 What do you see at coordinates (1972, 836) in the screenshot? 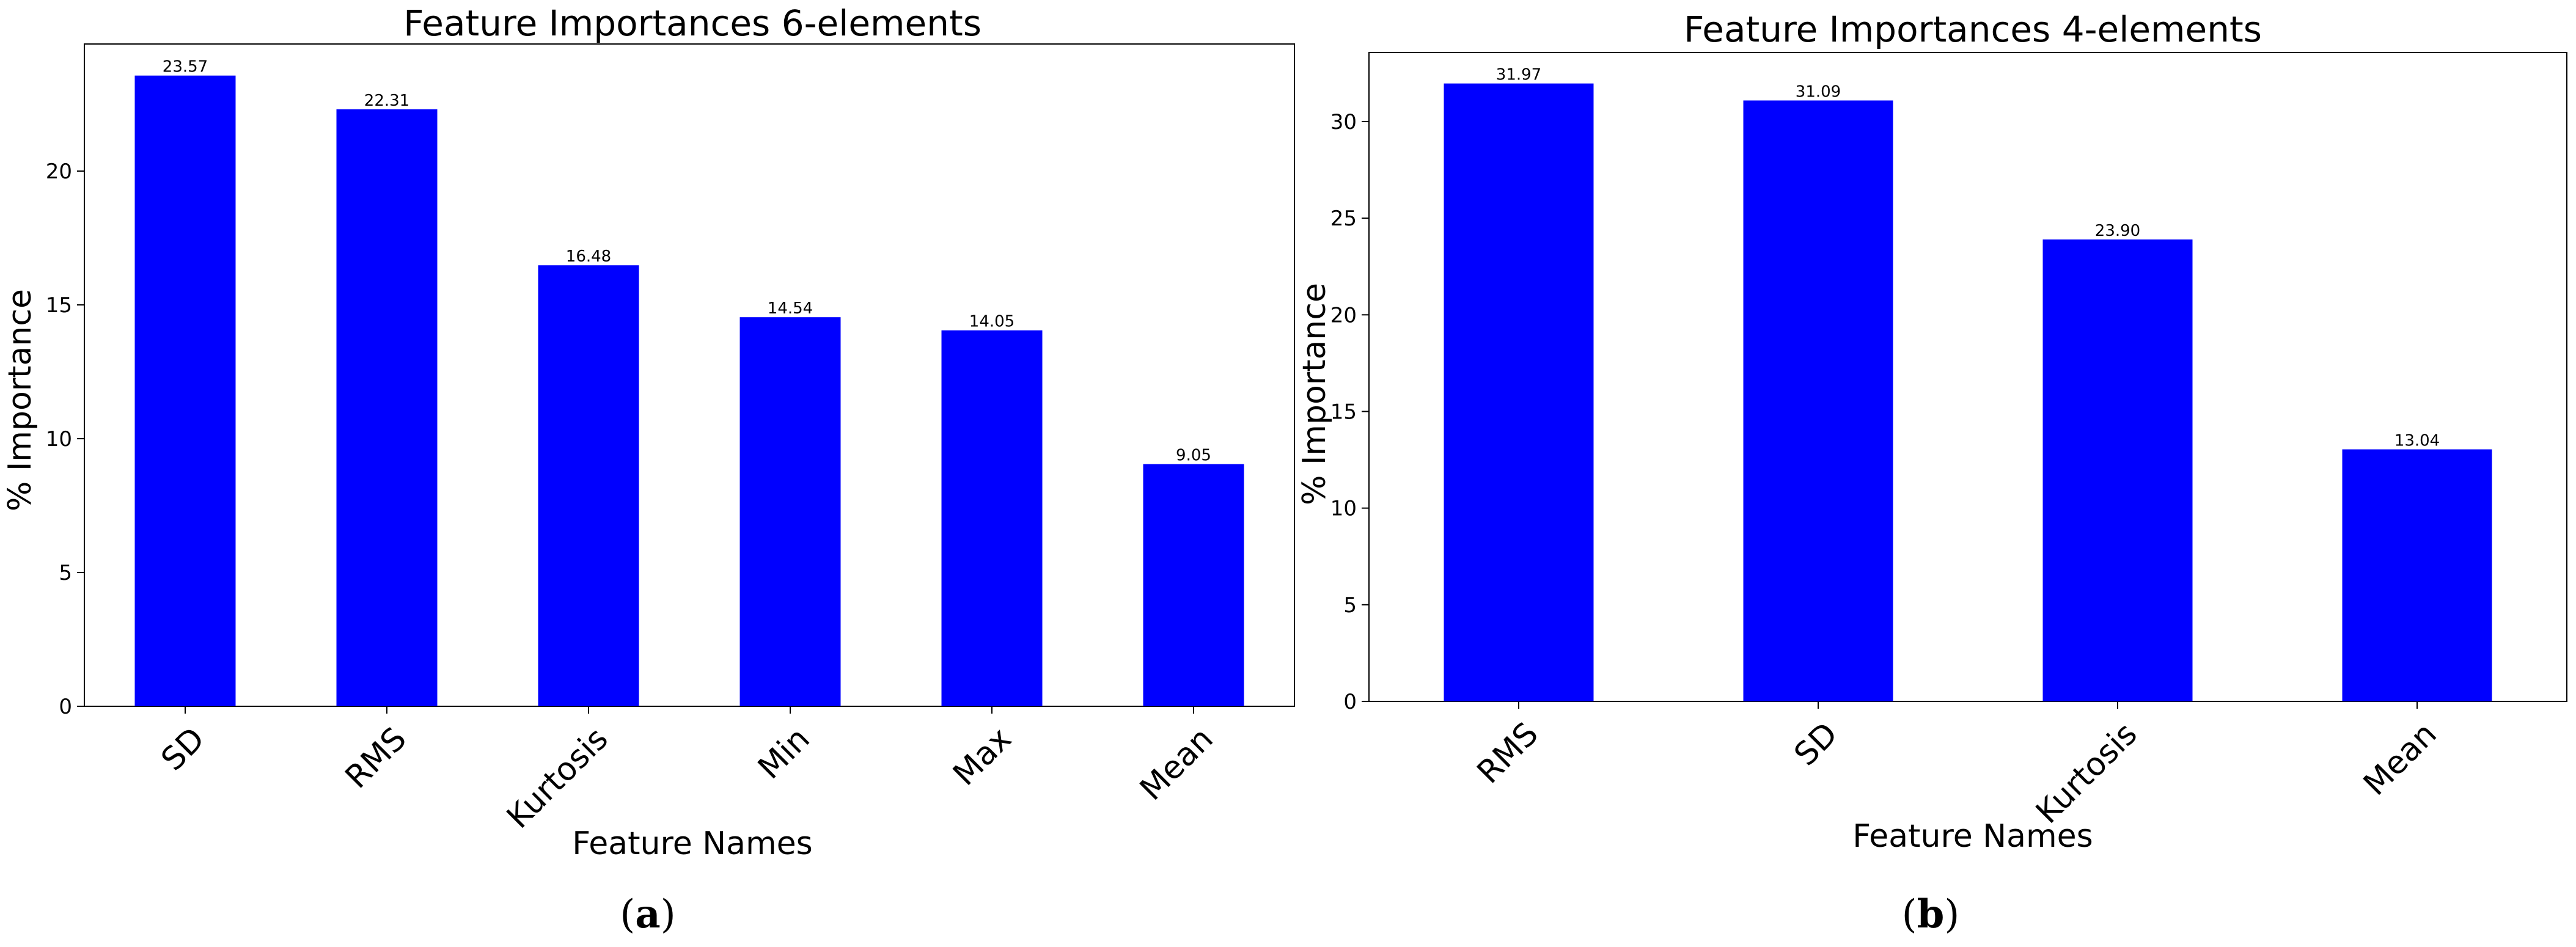
I see `chart-b-xlabel: Feature Names` at bounding box center [1972, 836].